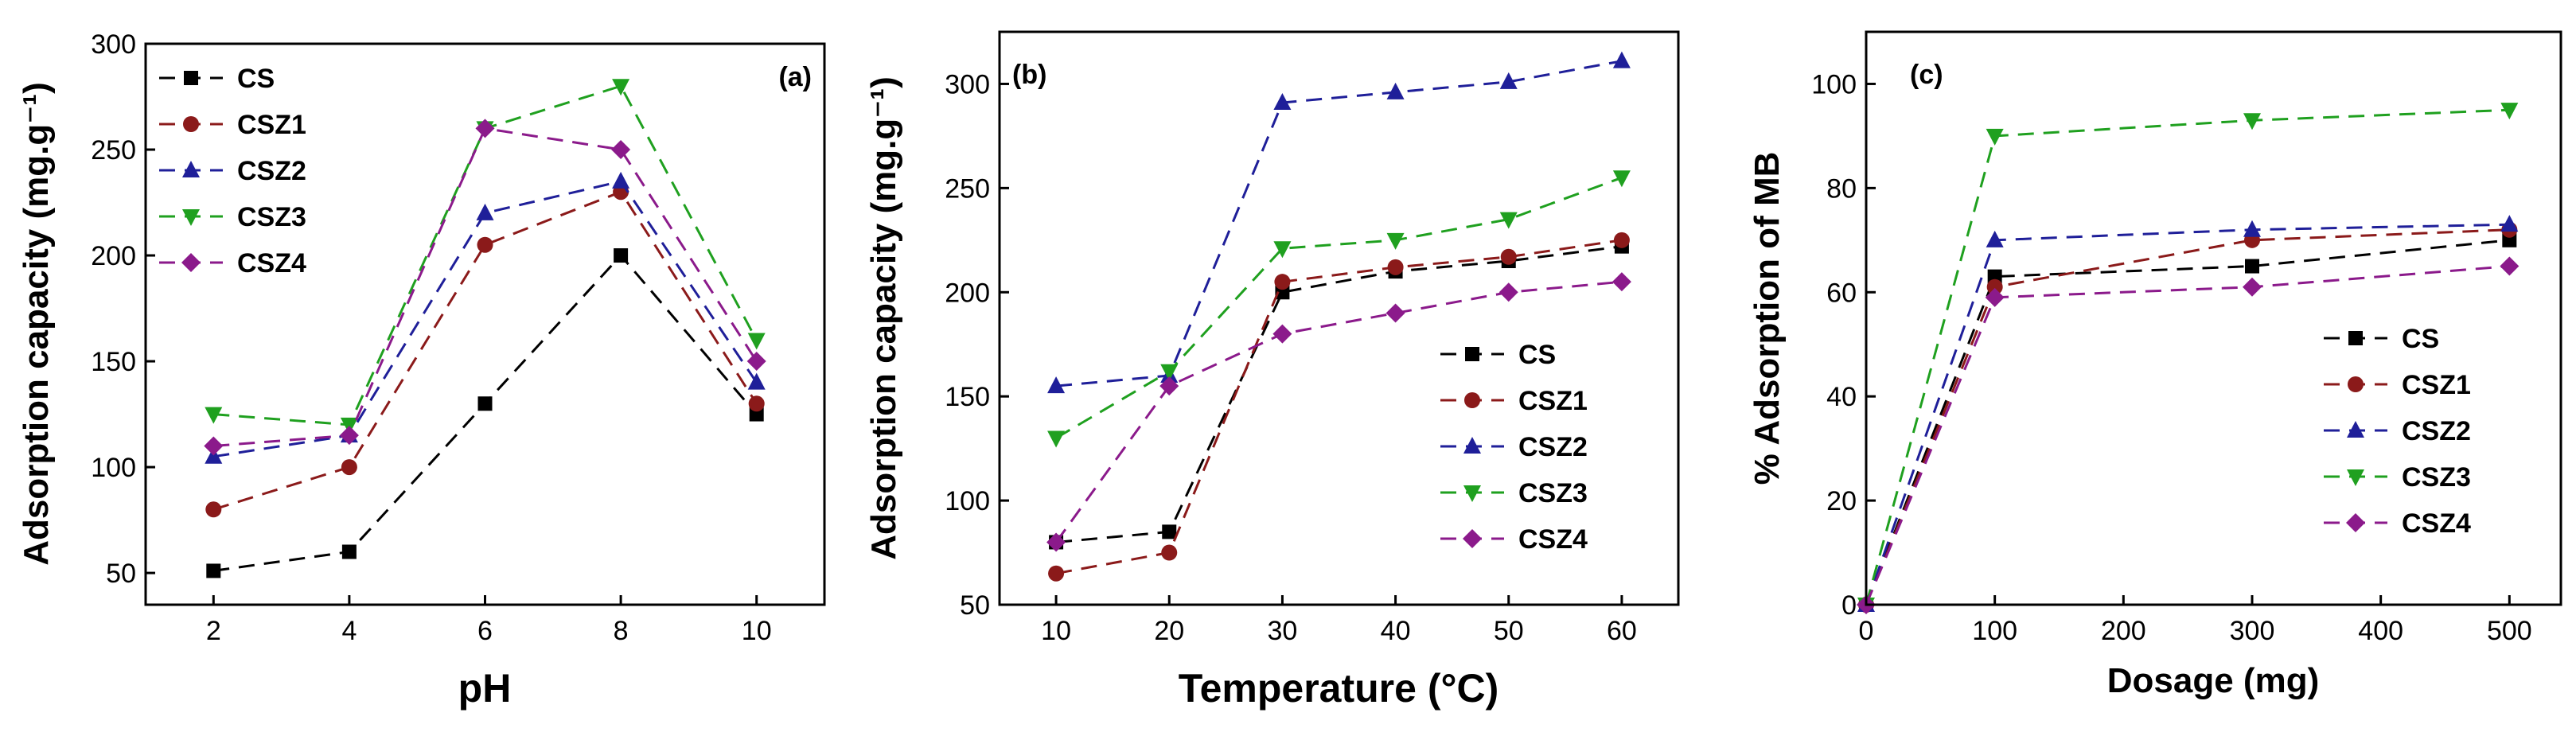 The image size is (2576, 736). Describe the element at coordinates (2397, 431) in the screenshot. I see `legend-c: CS CSZ1 CSZ2 CSZ3 CSZ4` at that location.